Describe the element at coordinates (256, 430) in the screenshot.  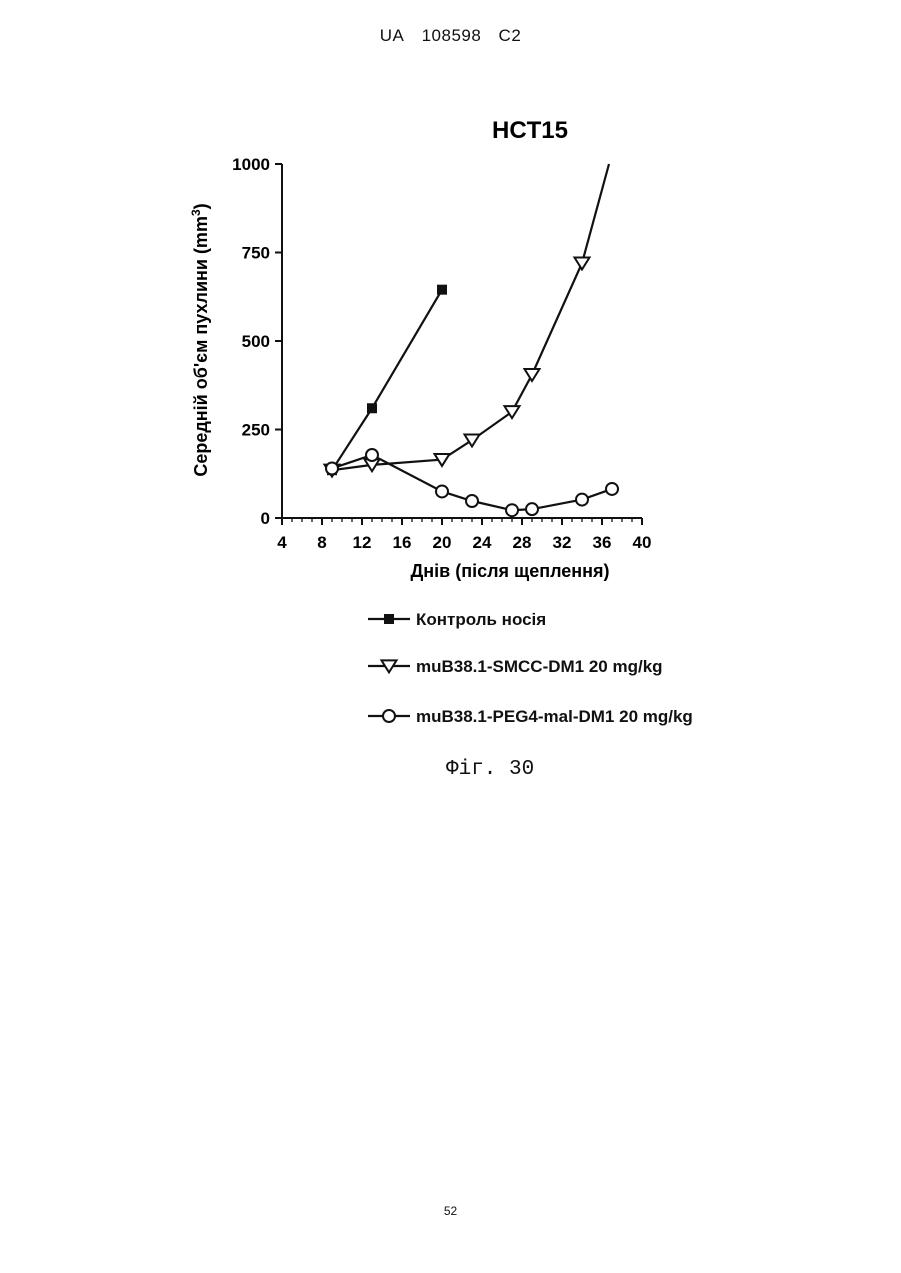
I see `y-tick-label: 250` at that location.